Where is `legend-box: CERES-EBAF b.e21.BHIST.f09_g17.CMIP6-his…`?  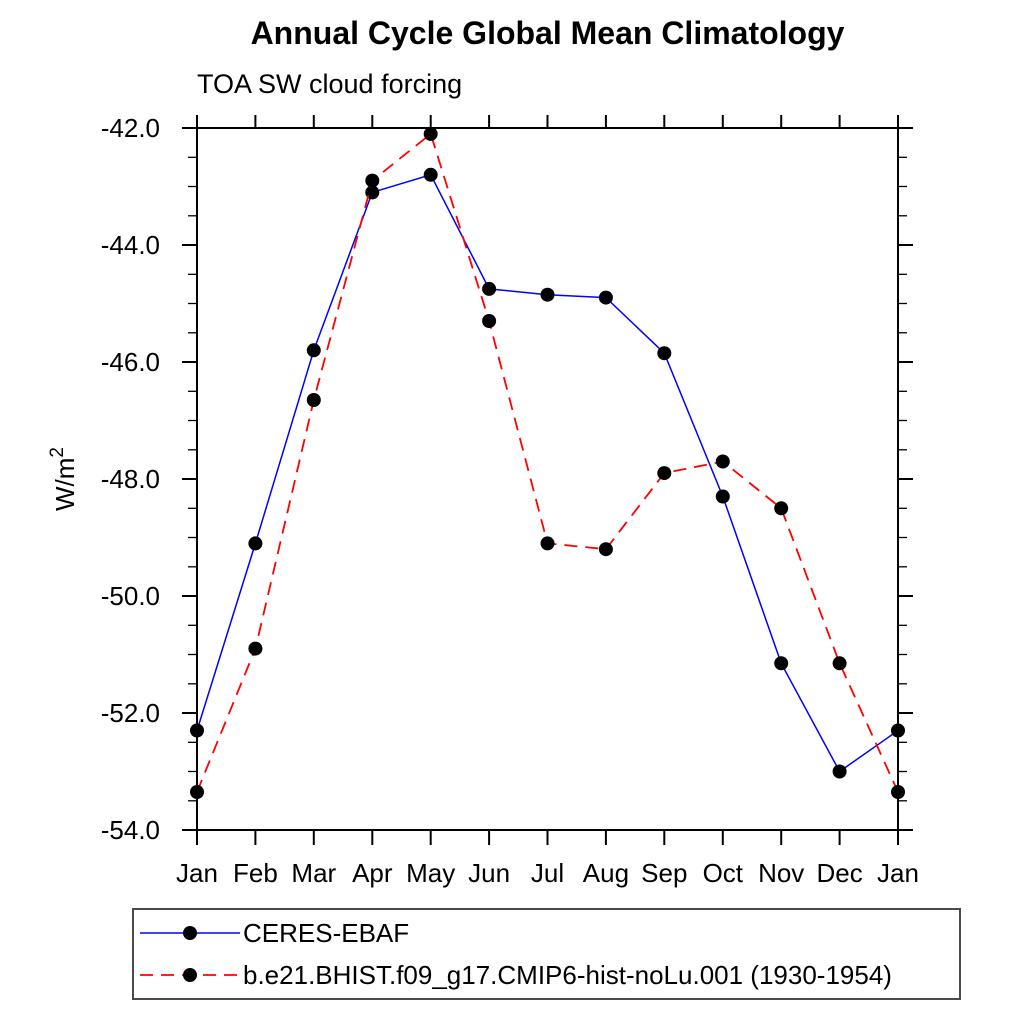 legend-box: CERES-EBAF b.e21.BHIST.f09_g17.CMIP6-his… is located at coordinates (546, 954).